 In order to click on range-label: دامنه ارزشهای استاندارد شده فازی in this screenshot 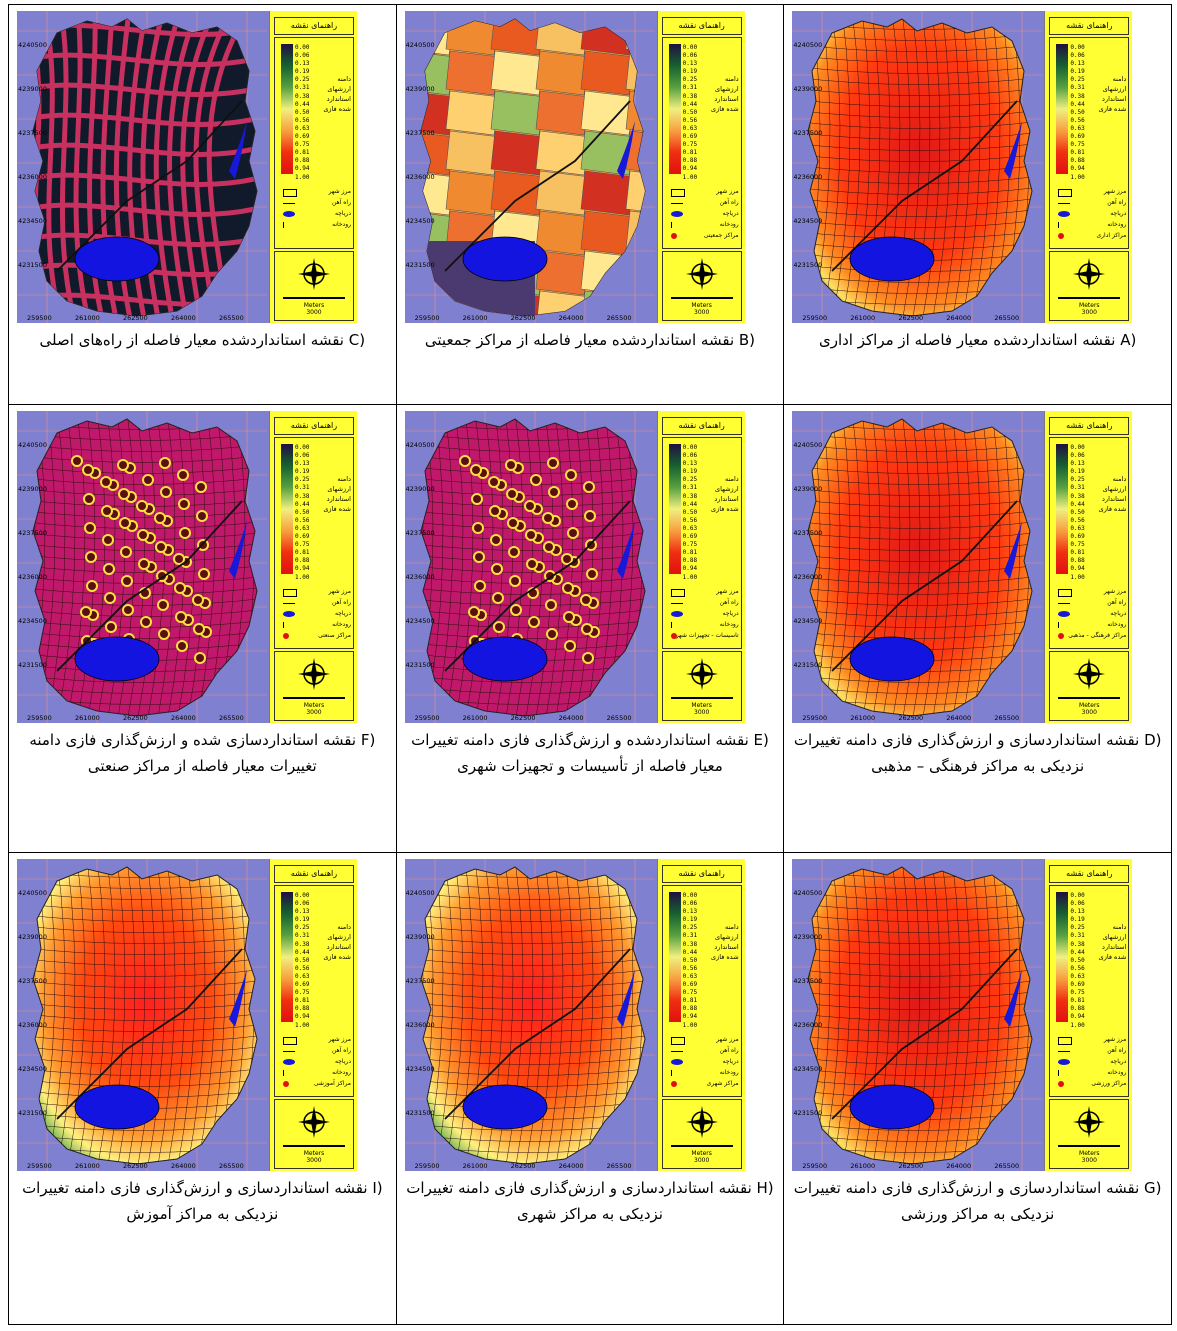, I will do `click(722, 94)`.